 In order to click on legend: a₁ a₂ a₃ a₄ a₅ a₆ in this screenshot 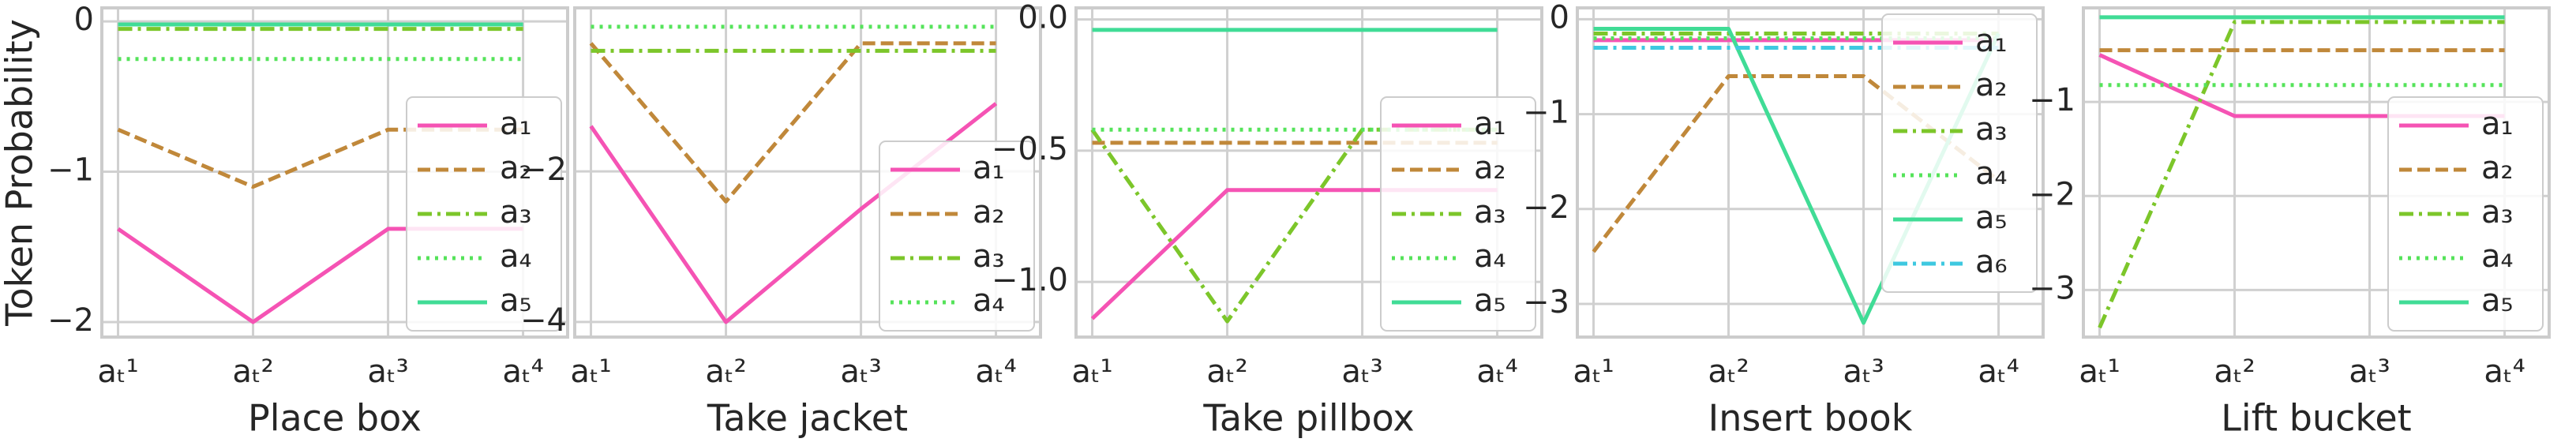, I will do `click(1959, 153)`.